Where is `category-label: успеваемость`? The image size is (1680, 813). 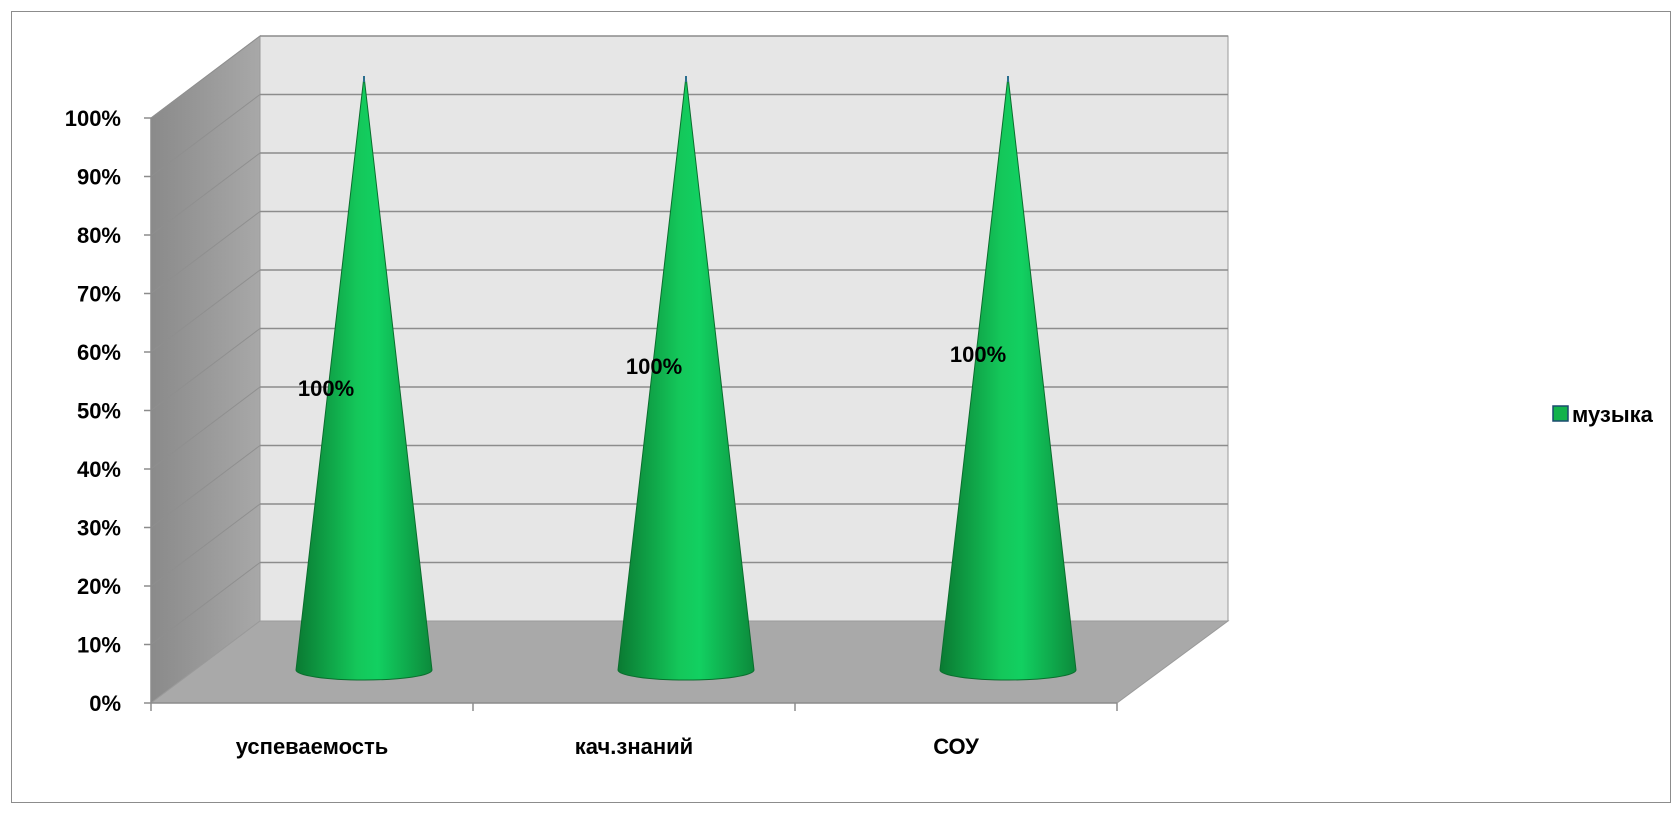
category-label: успеваемость is located at coordinates (312, 746).